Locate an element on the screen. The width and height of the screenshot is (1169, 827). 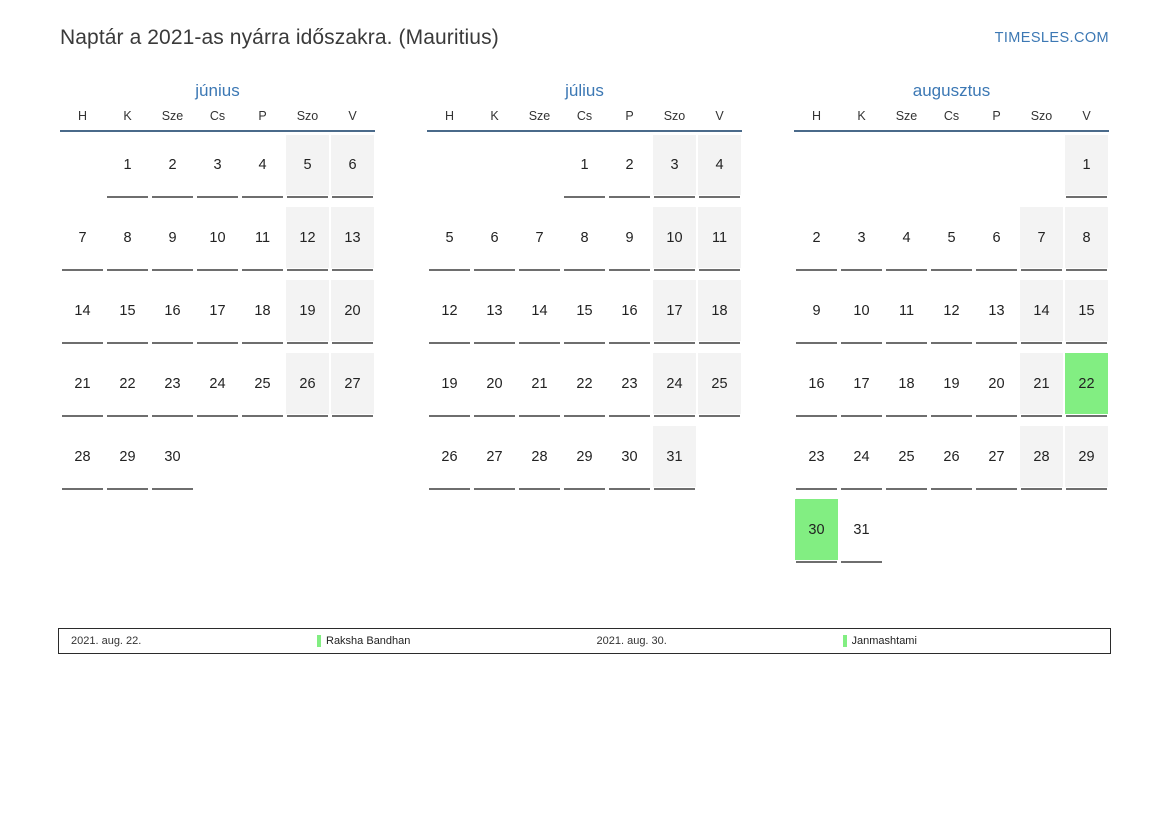
day-number-holiday: 22 is located at coordinates (1086, 383).